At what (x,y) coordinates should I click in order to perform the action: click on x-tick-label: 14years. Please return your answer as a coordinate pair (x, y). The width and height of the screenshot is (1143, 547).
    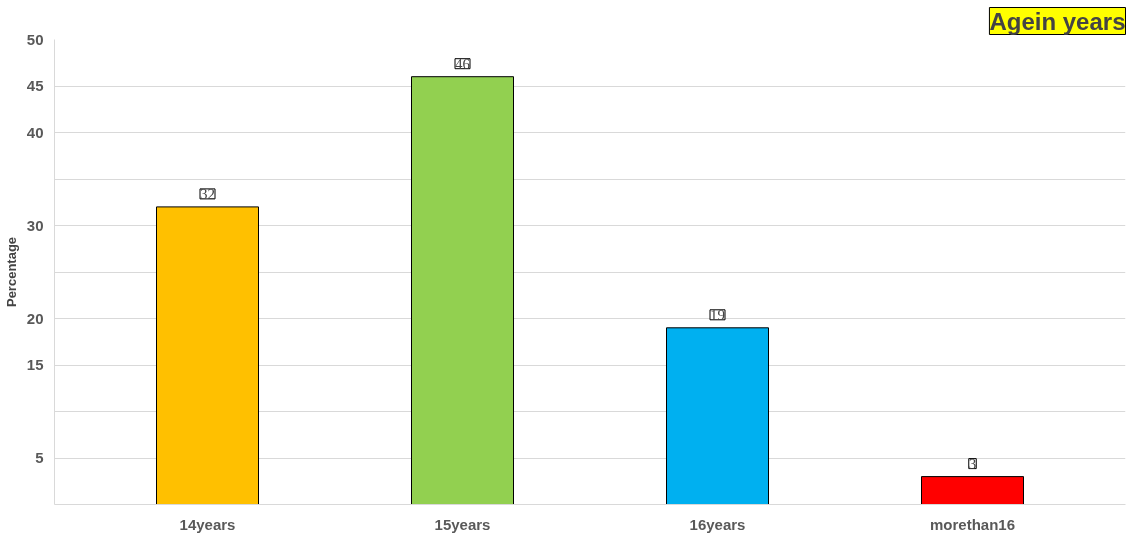
    Looking at the image, I should click on (207, 524).